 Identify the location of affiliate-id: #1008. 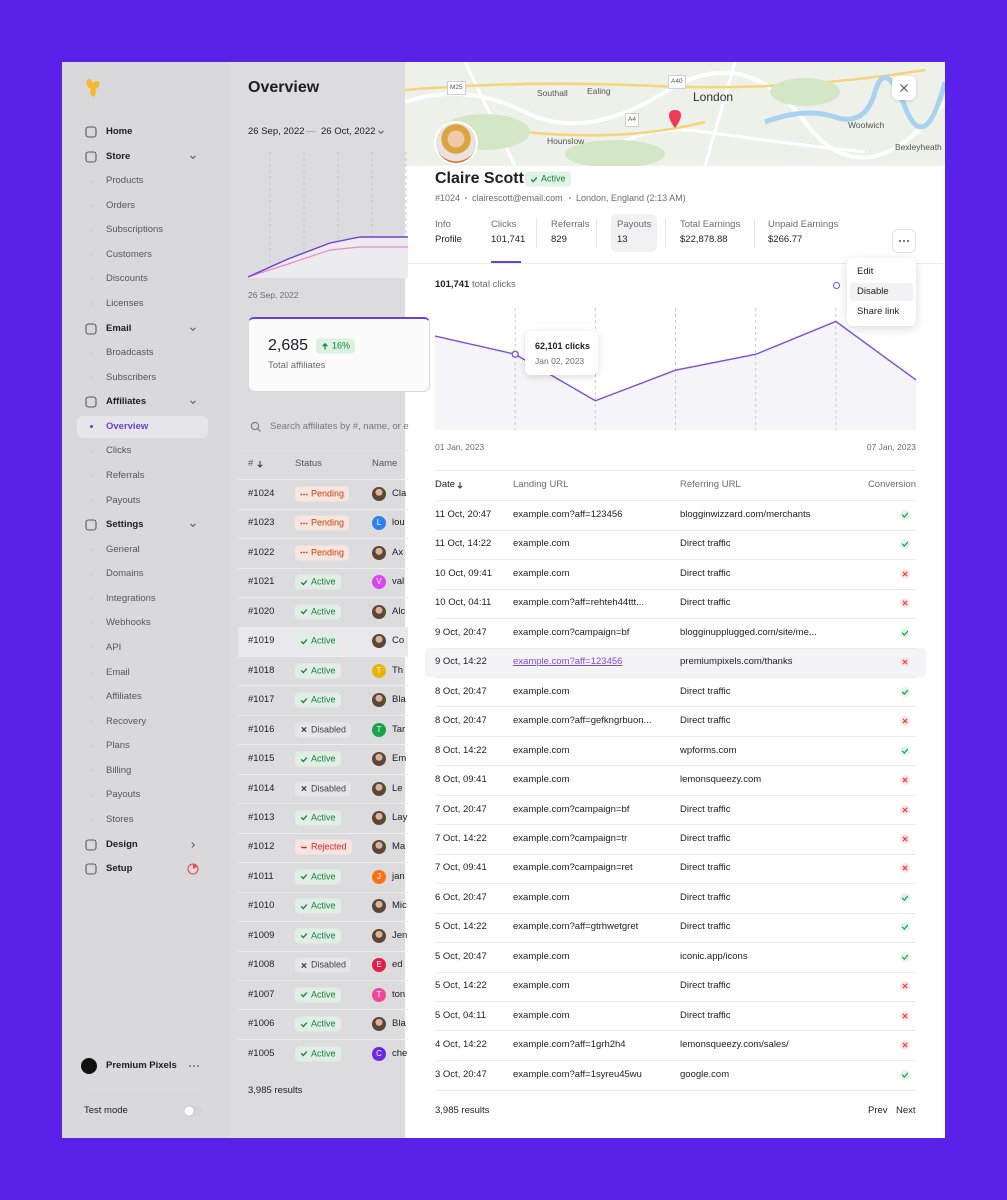
(261, 965).